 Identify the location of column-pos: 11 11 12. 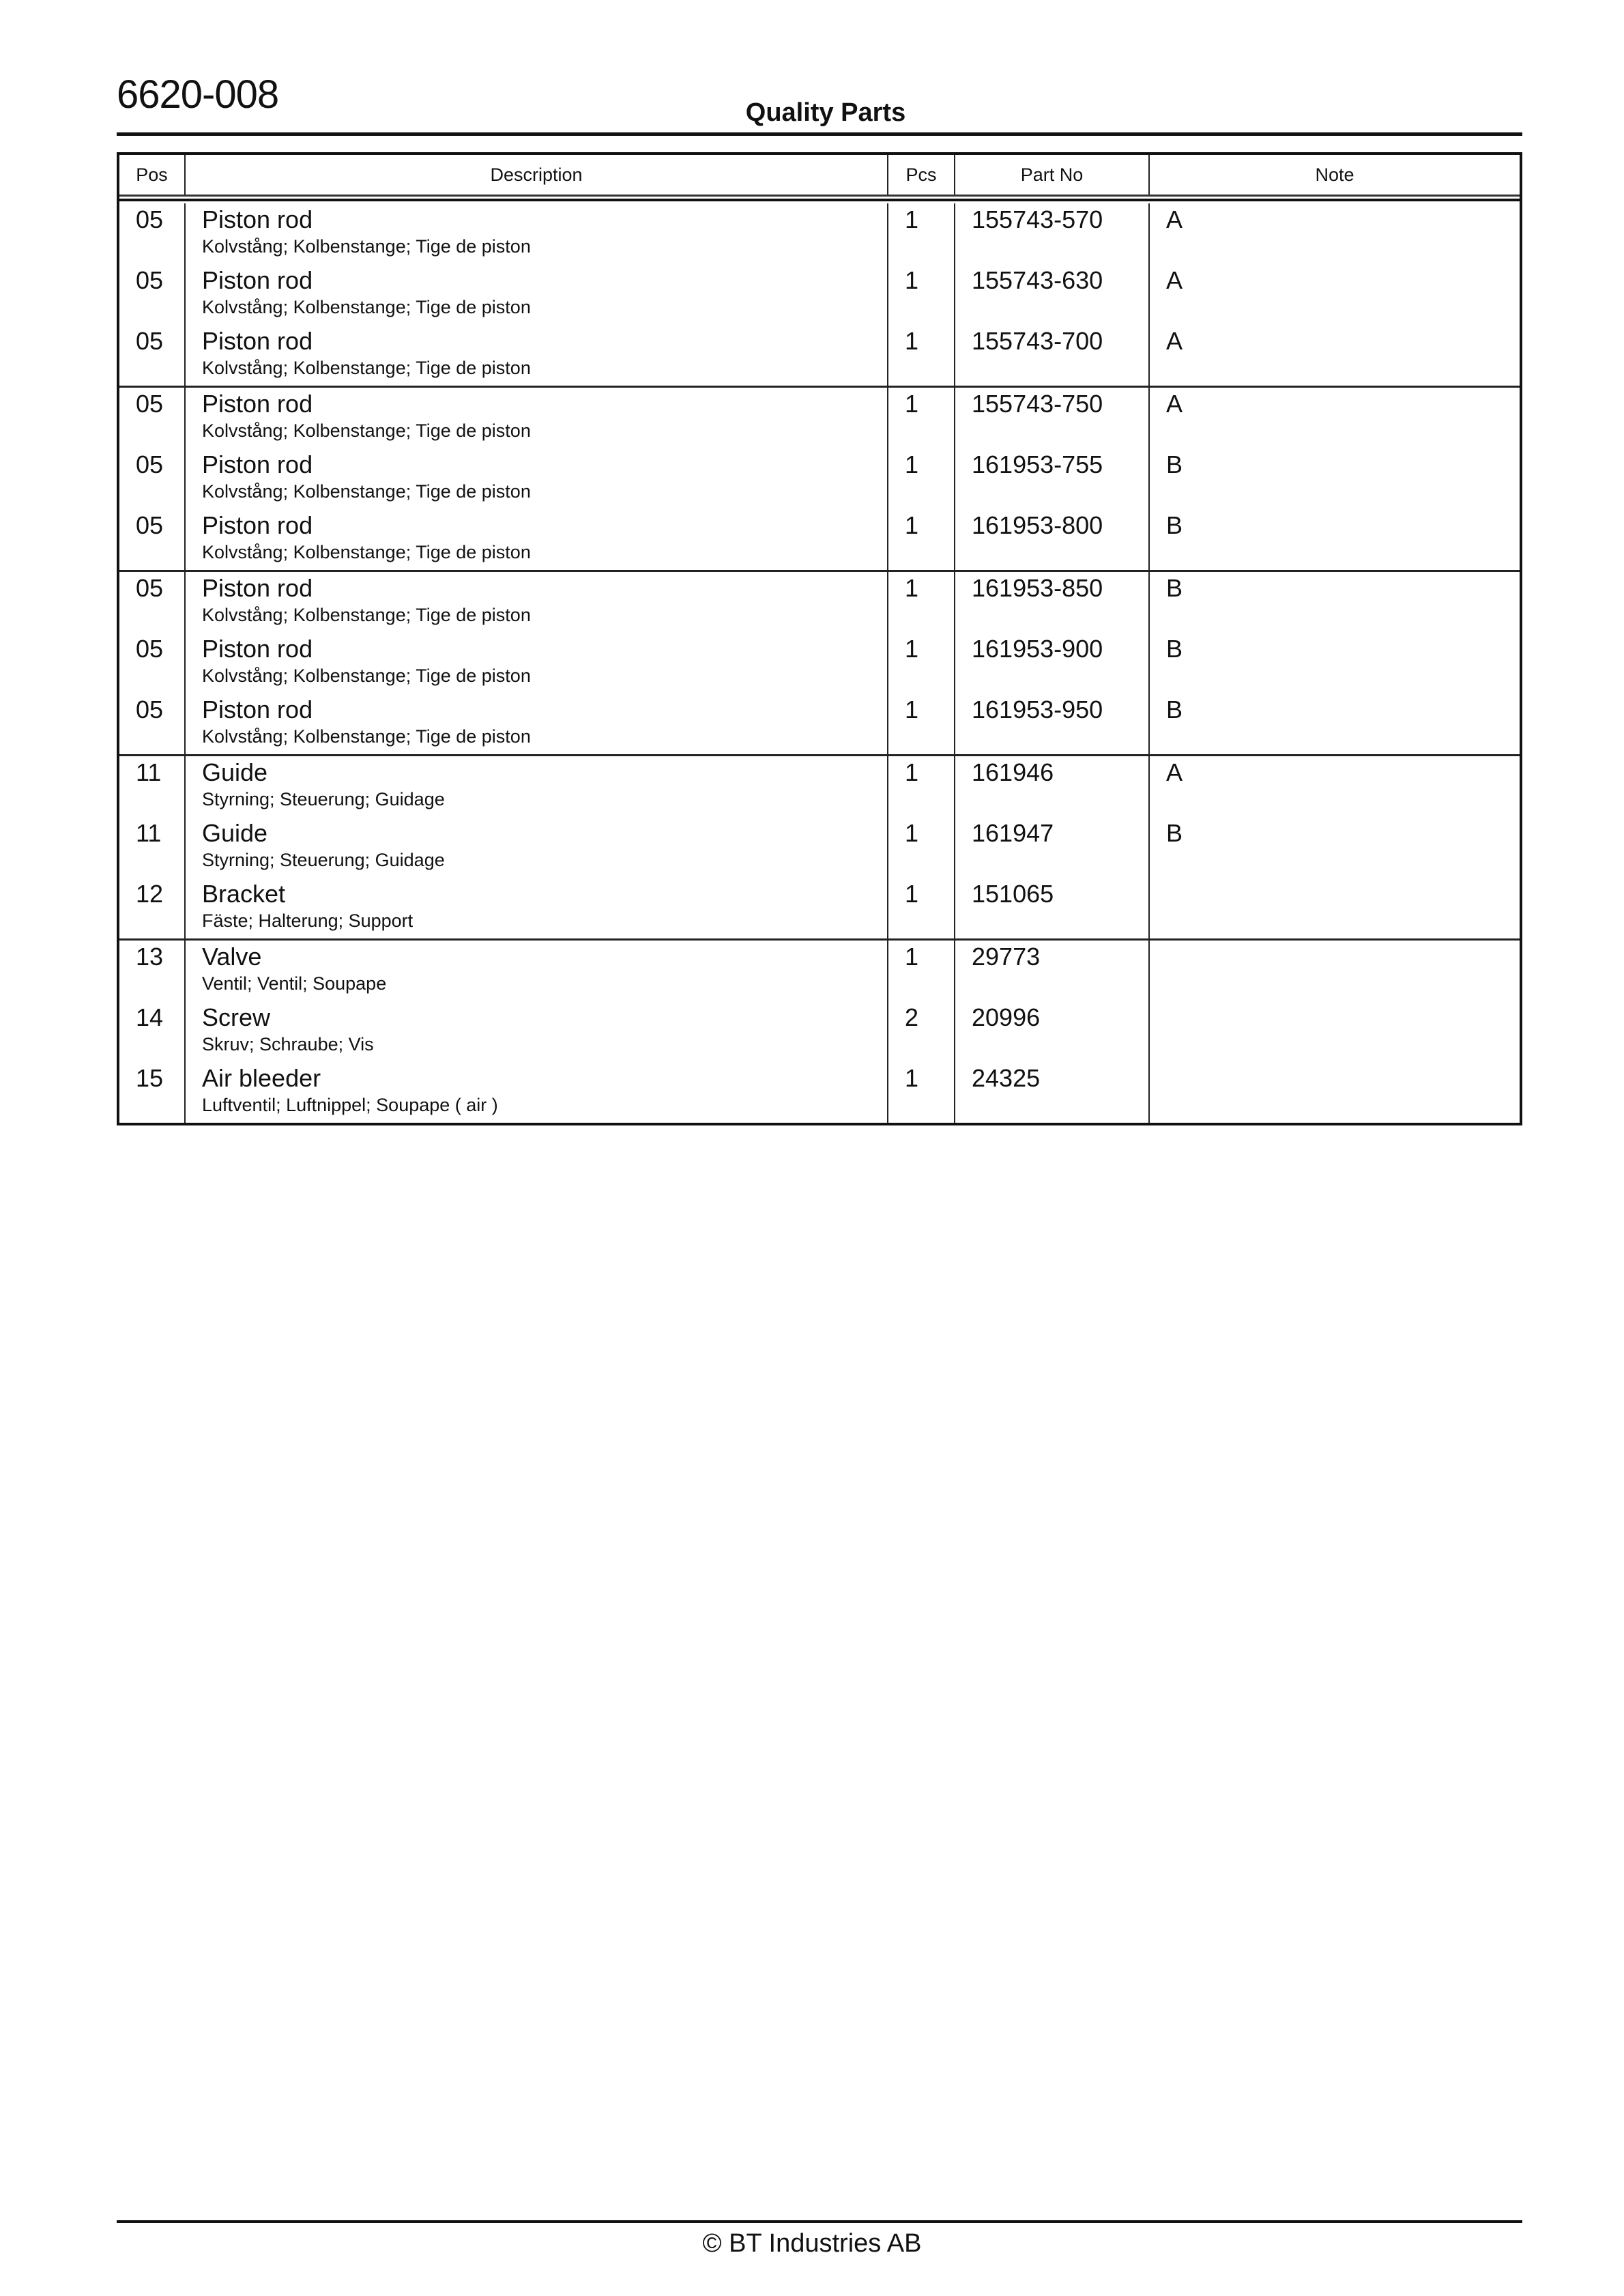
(152, 847).